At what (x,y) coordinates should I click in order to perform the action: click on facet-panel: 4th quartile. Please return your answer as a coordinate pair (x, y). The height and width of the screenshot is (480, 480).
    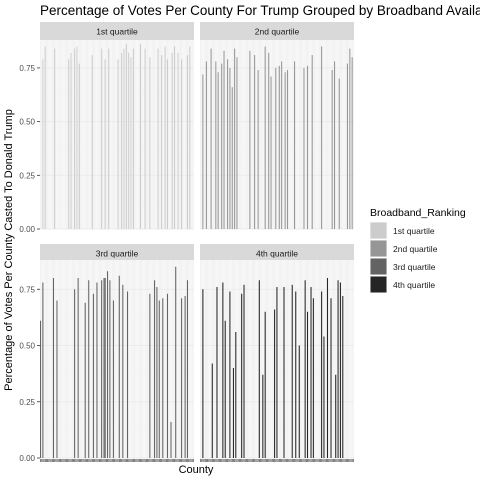
    Looking at the image, I should click on (277, 353).